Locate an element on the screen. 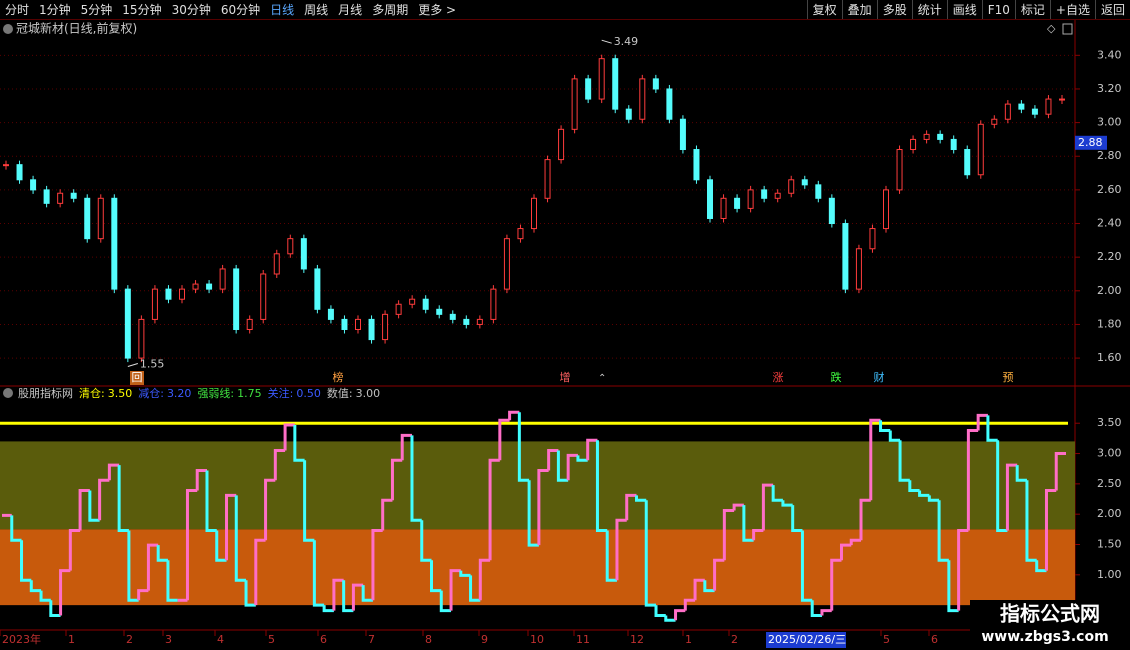 The height and width of the screenshot is (650, 1130). level-value: 3.00 is located at coordinates (368, 393).